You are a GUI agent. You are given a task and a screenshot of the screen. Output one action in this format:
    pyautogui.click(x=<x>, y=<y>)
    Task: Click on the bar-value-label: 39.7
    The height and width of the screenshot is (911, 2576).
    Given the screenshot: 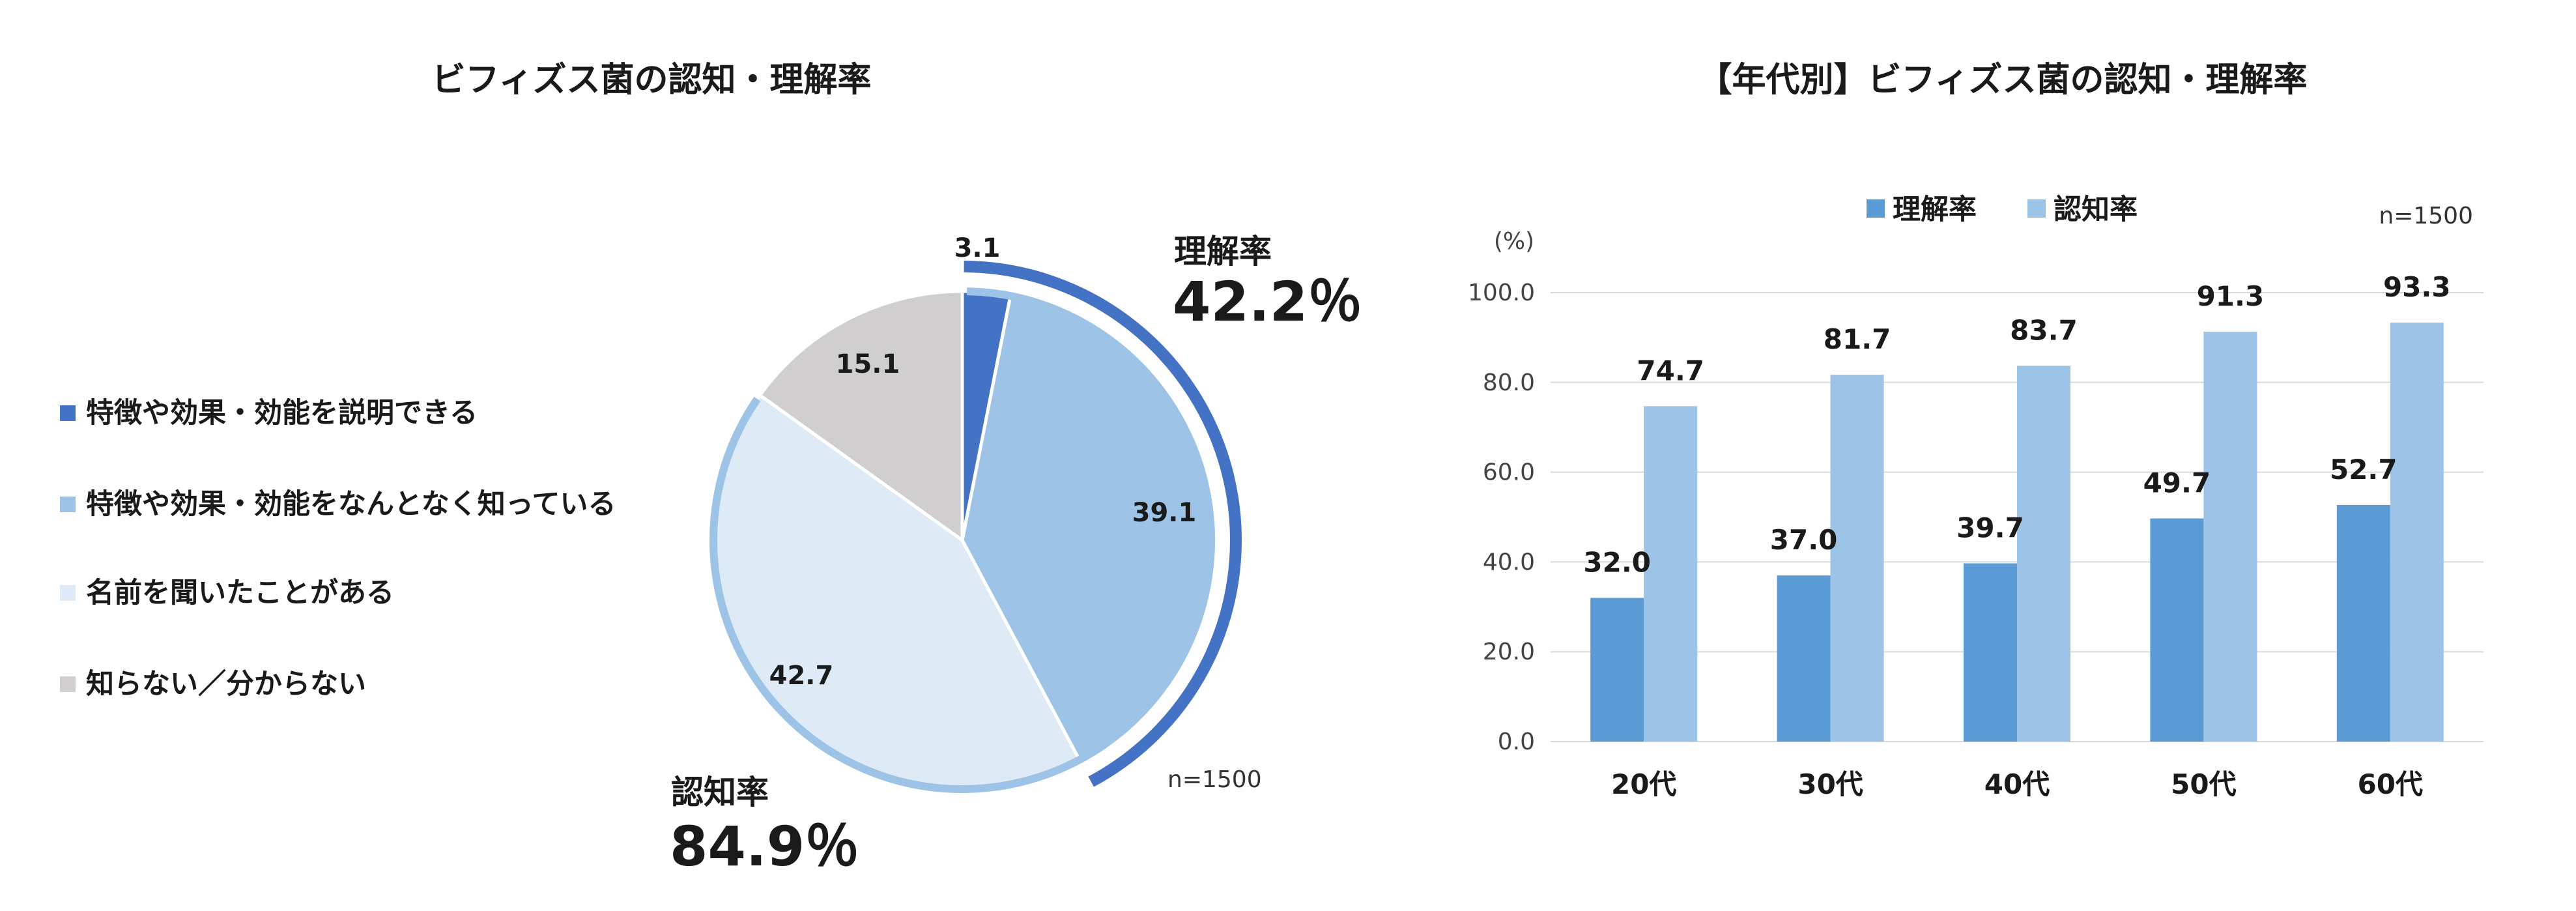 What is the action you would take?
    pyautogui.click(x=1990, y=527)
    